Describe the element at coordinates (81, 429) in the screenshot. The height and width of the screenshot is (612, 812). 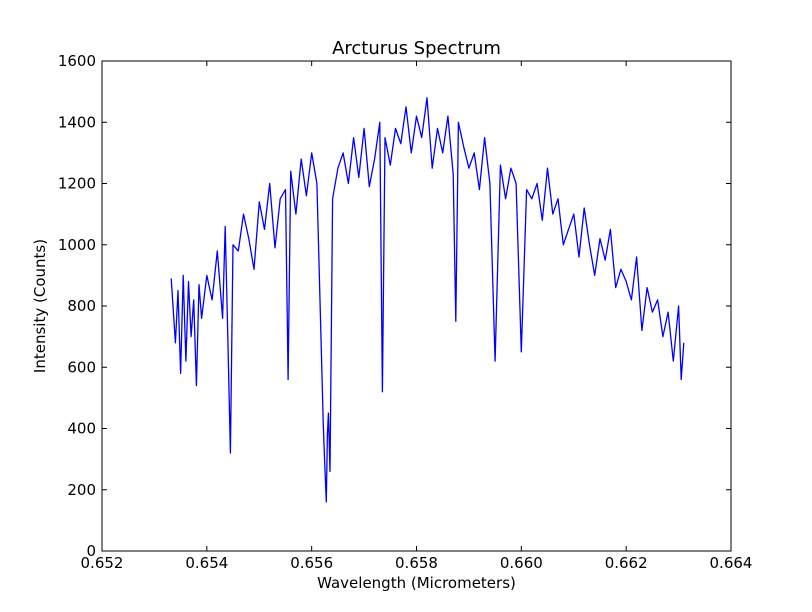
I see `y-tick-label: 400` at that location.